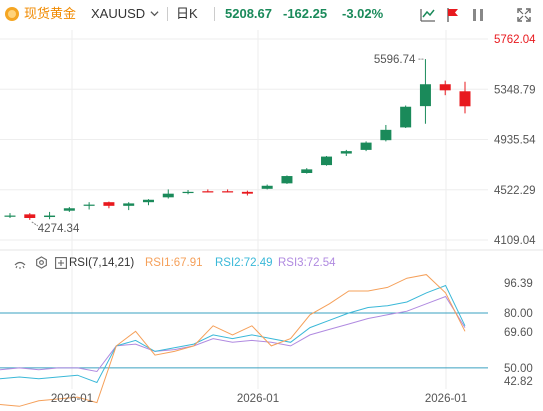 The height and width of the screenshot is (411, 543). I want to click on rsi-tick-label: 96.39, so click(518, 284).